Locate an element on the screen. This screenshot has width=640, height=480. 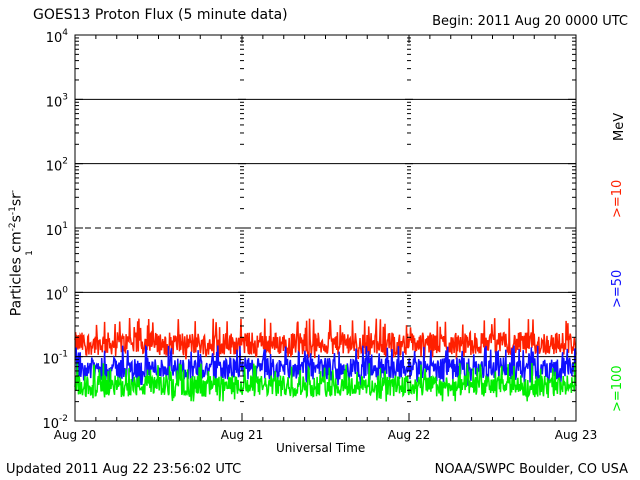
y-tick-label: 10¹ is located at coordinates (57, 230).